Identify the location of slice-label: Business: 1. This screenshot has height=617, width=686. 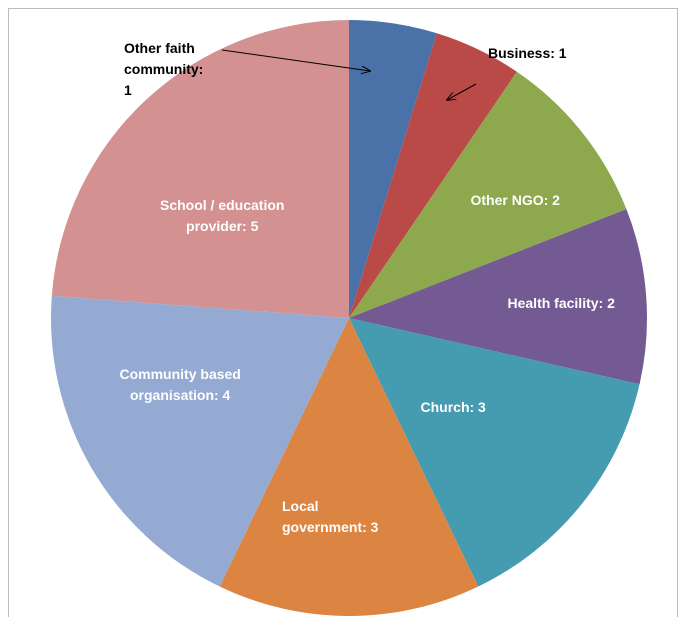
(527, 53).